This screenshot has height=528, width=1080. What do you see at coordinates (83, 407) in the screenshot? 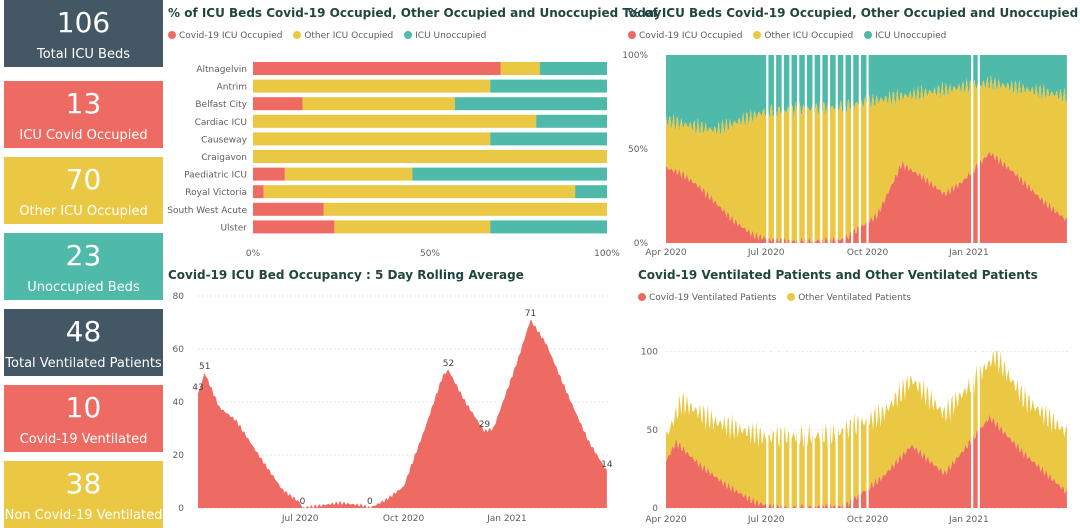
I see `kpi-value: 10` at bounding box center [83, 407].